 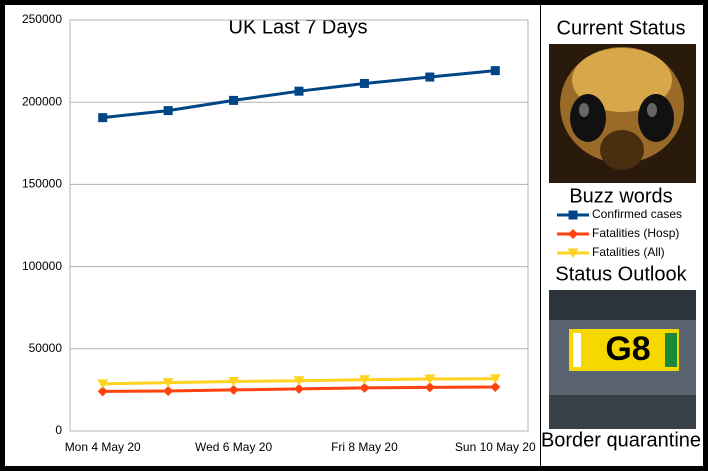 I want to click on legend-label: Fatalities (Hosp), so click(x=635, y=233).